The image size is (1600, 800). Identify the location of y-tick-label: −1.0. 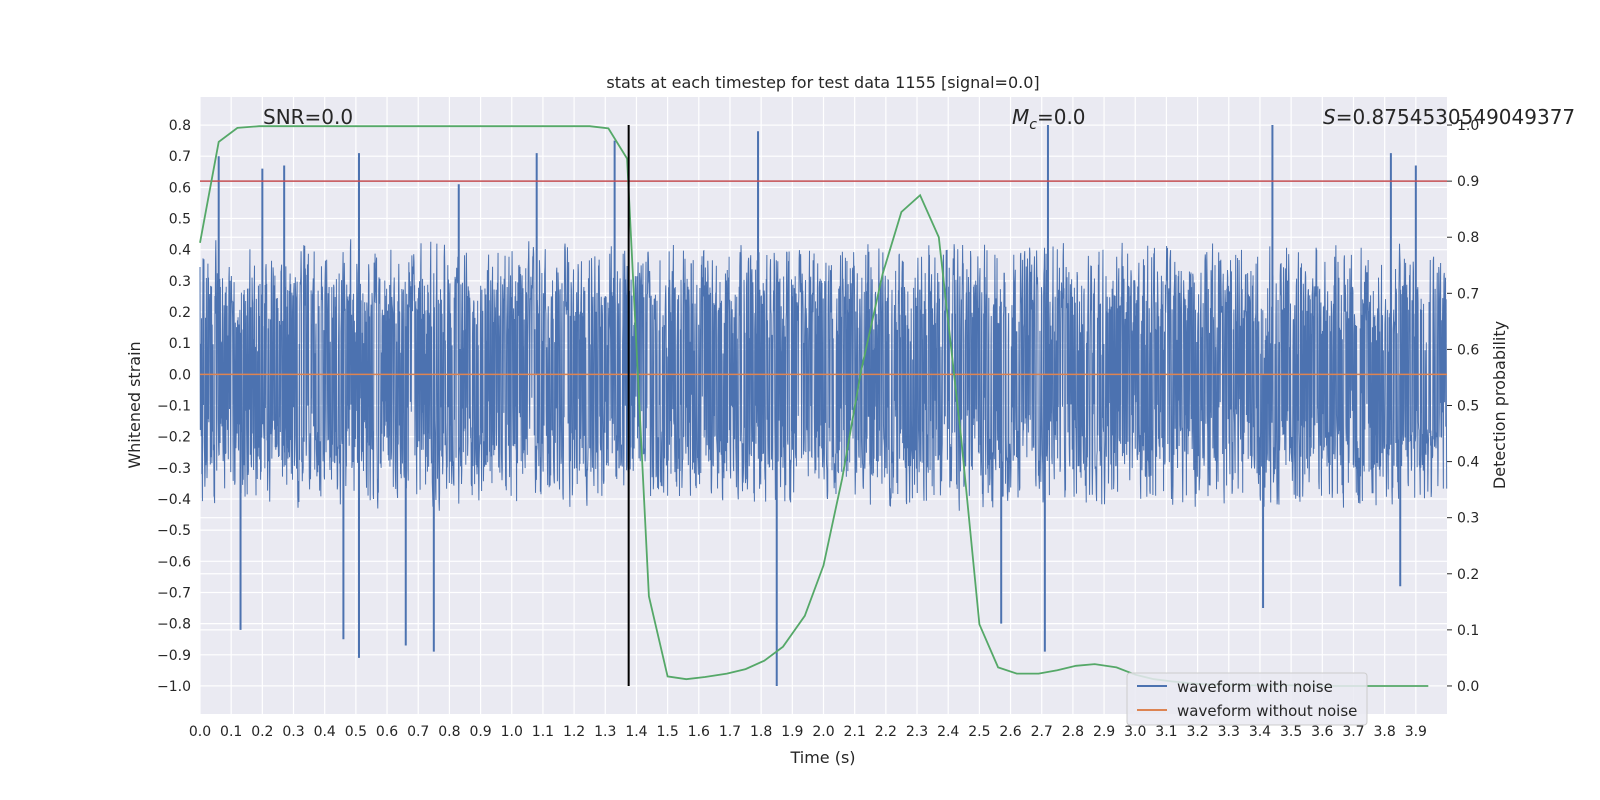
(174, 687).